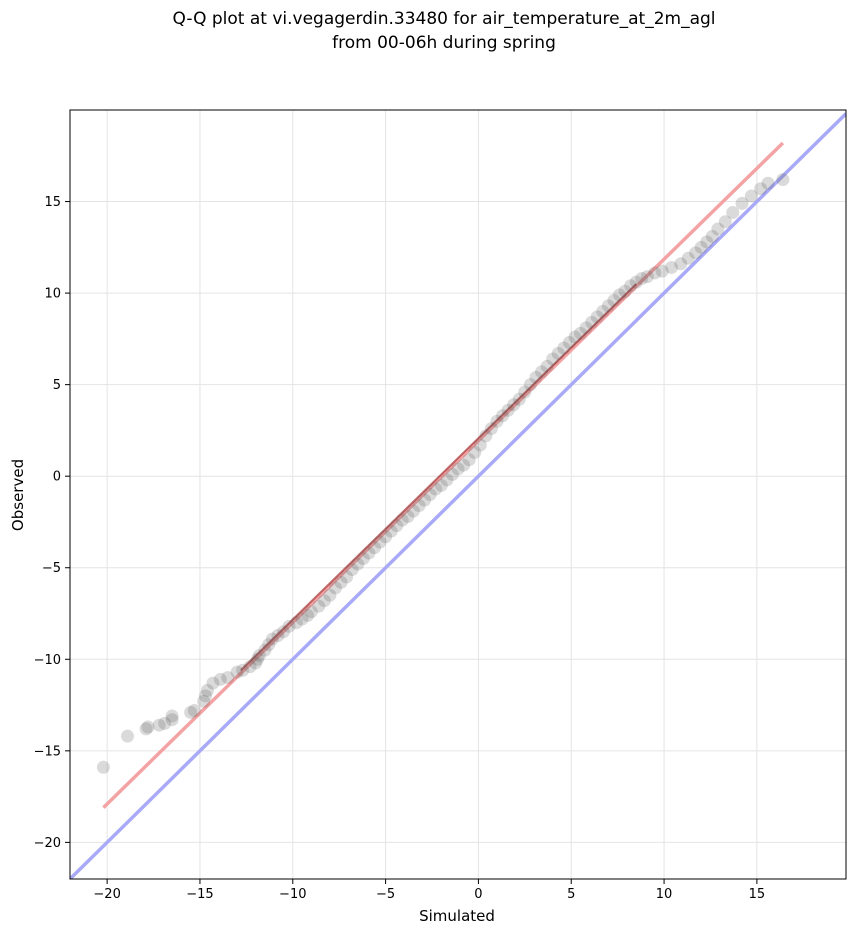 The width and height of the screenshot is (854, 934). What do you see at coordinates (478, 894) in the screenshot?
I see `x-tick-label: 0` at bounding box center [478, 894].